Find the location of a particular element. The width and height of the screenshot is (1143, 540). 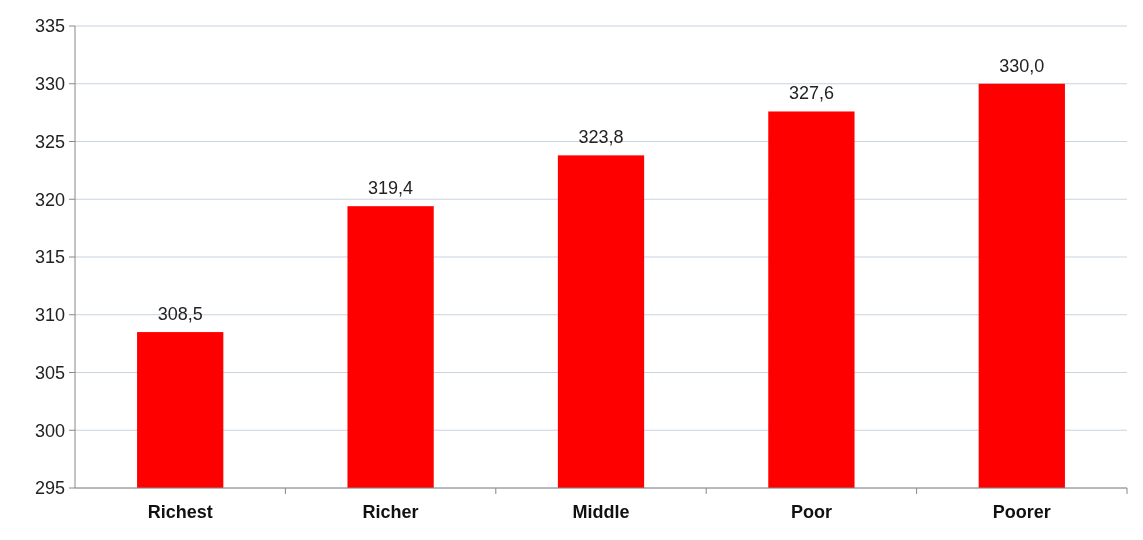

y-tick-label: 300 is located at coordinates (49, 430).